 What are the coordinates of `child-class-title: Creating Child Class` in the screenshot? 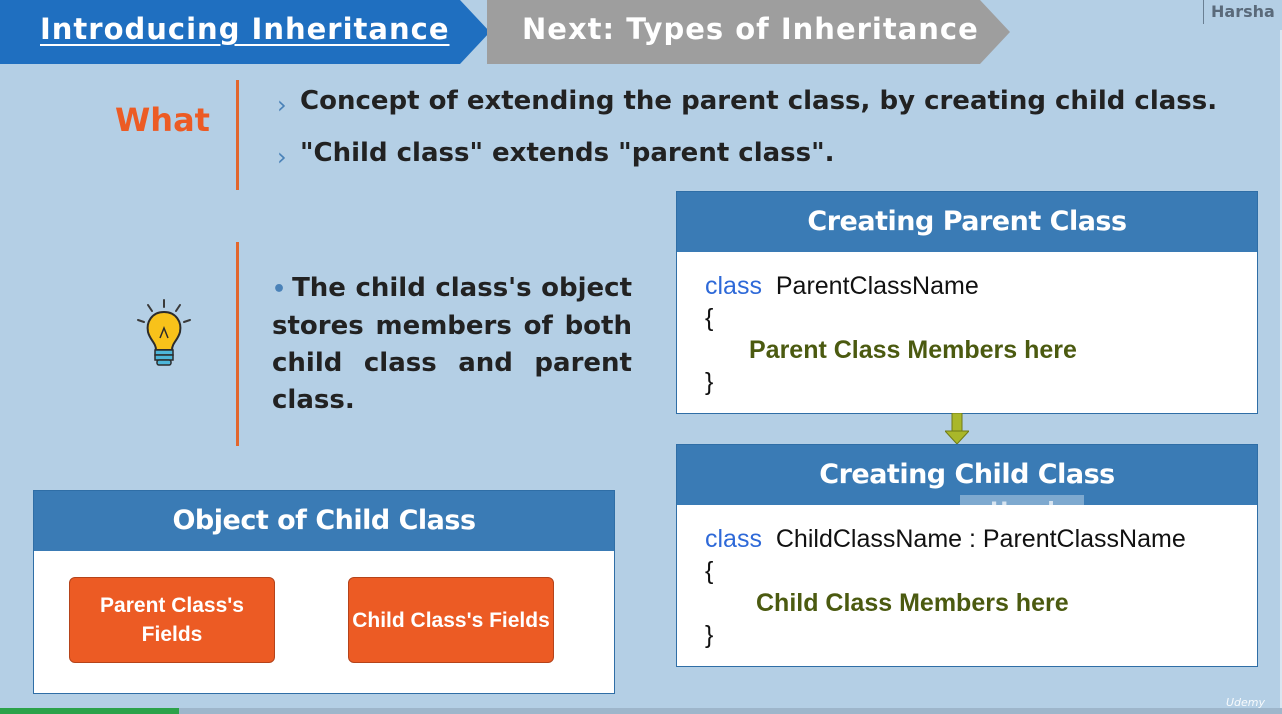 It's located at (967, 475).